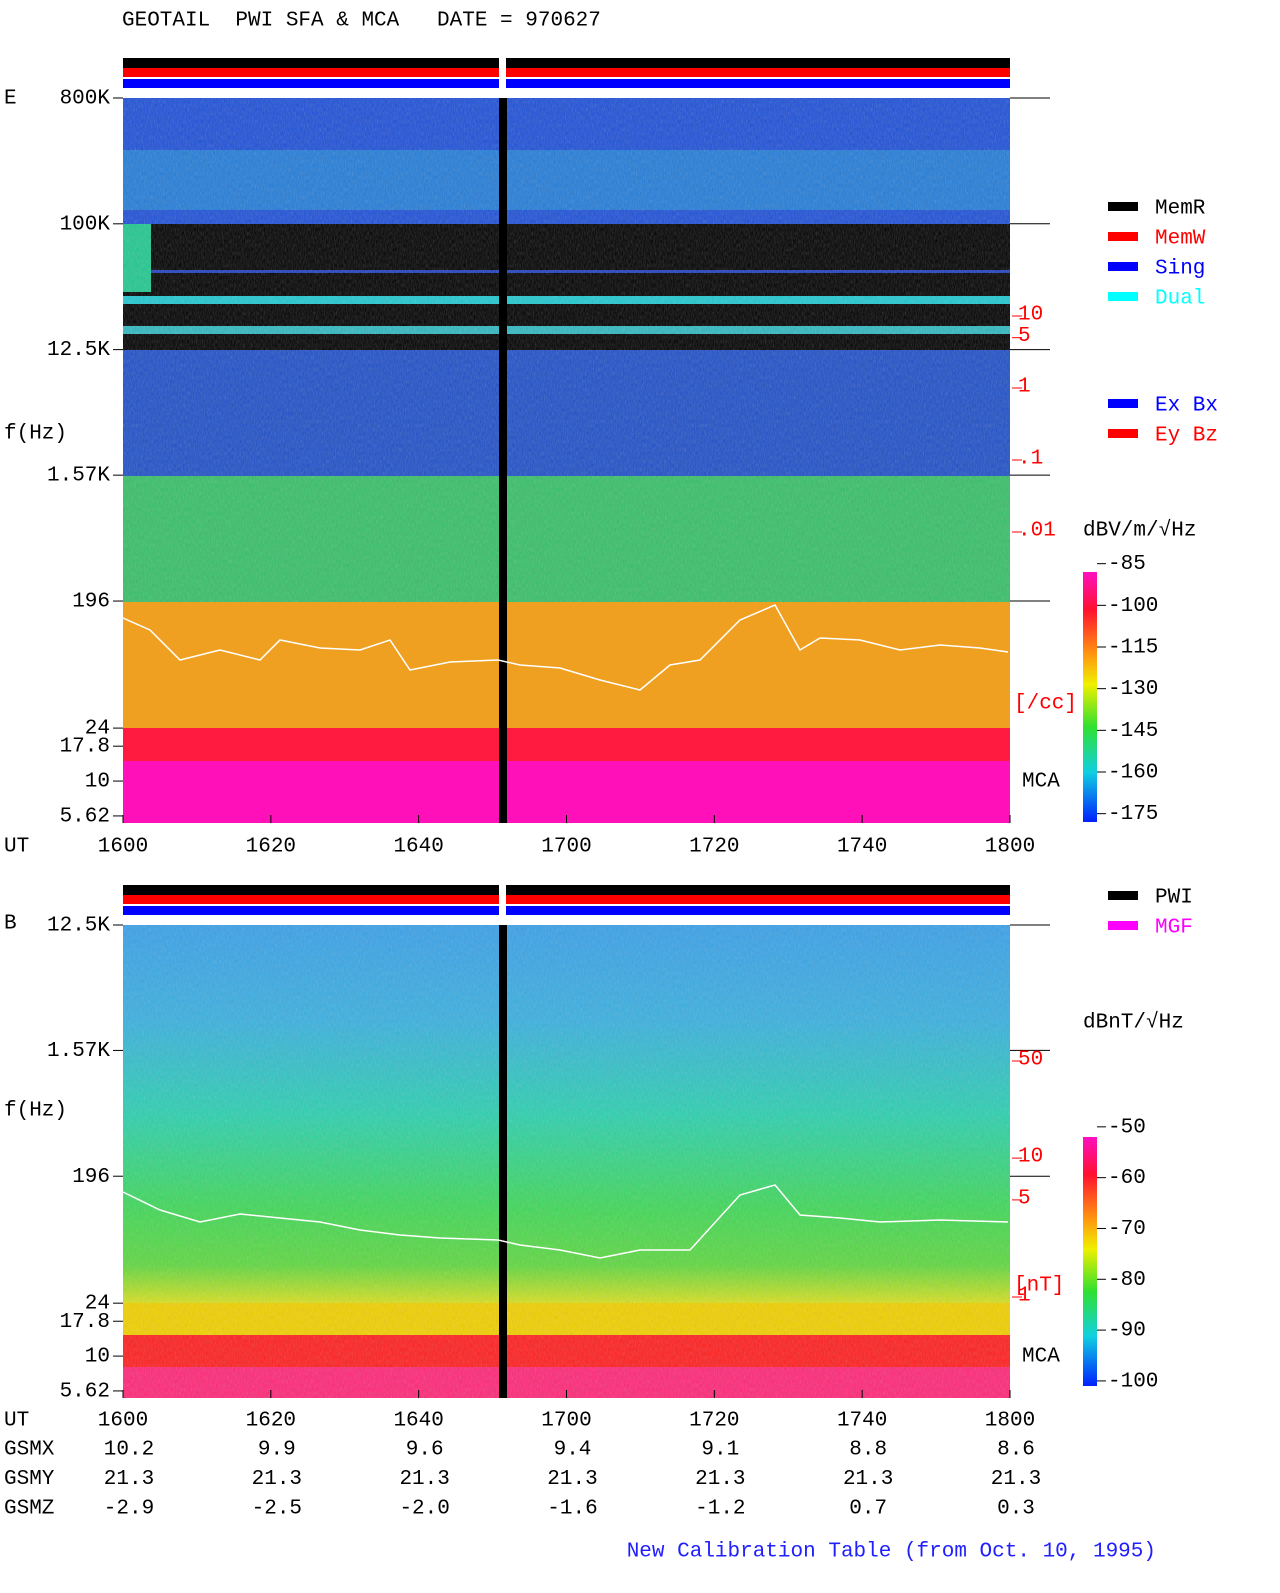 The width and height of the screenshot is (1280, 1593). I want to click on colorbar-tick-label: -80, so click(1127, 1280).